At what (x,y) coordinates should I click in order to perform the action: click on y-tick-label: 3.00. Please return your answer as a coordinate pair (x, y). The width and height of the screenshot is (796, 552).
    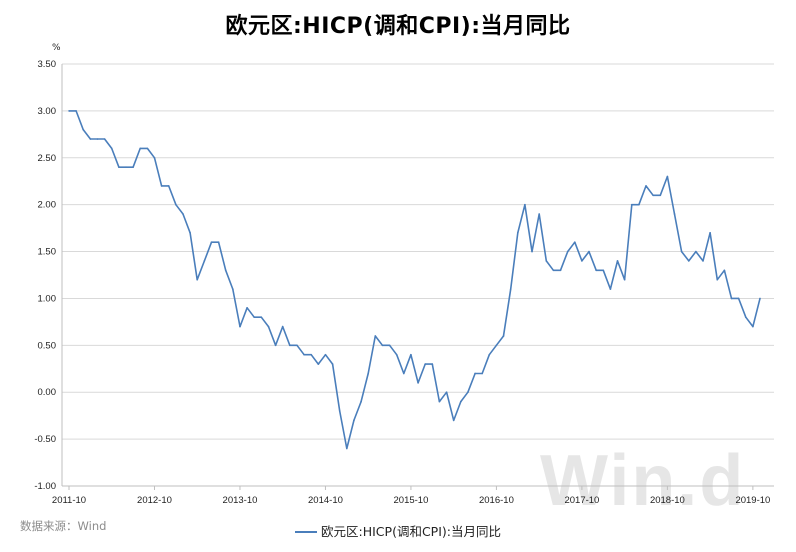
    Looking at the image, I should click on (47, 111).